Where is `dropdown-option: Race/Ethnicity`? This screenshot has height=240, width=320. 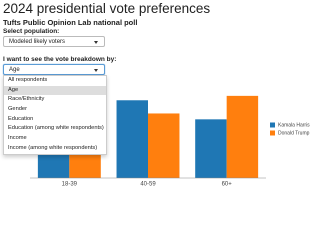
dropdown-option: Race/Ethnicity is located at coordinates (26, 99).